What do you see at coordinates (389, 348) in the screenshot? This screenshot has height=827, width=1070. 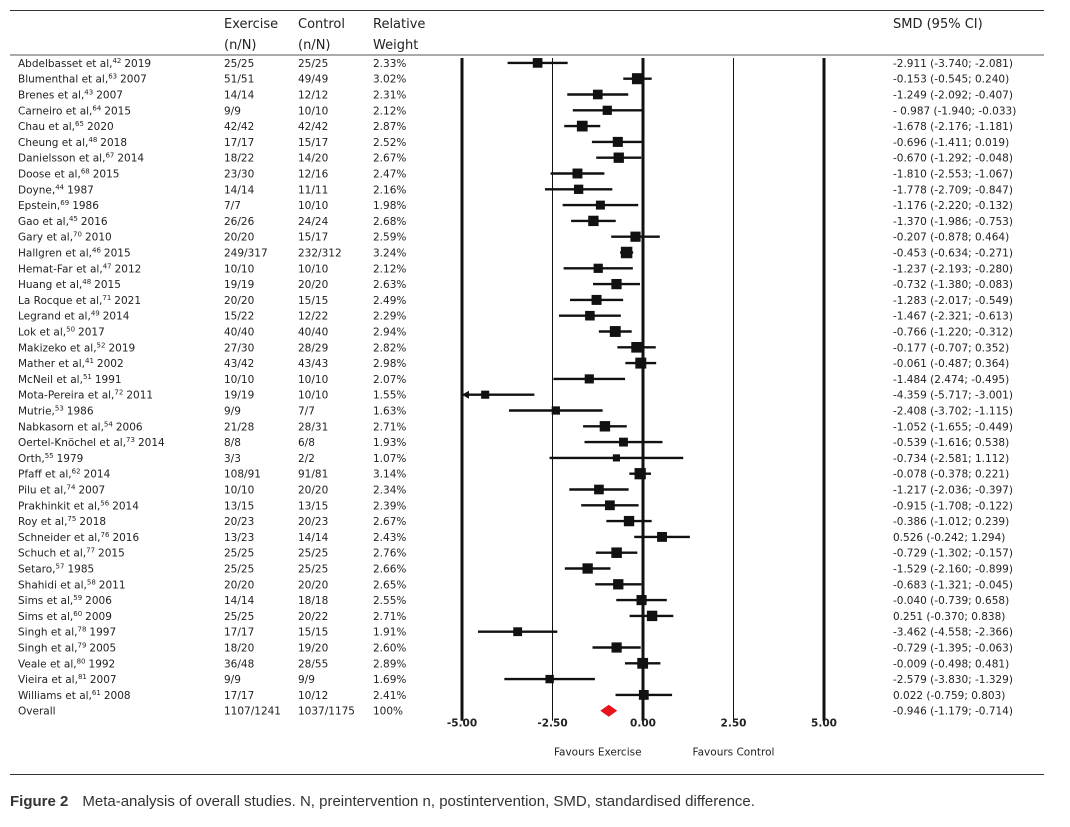 I see `relative-weight: 2.82%` at bounding box center [389, 348].